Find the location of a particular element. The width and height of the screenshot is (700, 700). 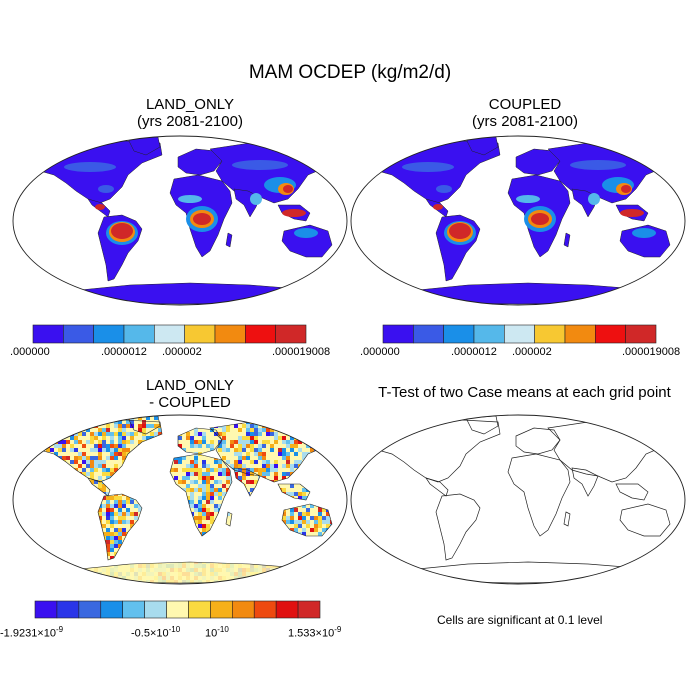

panel-title-land-only: LAND_ONLY (yrs 2081-2100) is located at coordinates (190, 113).